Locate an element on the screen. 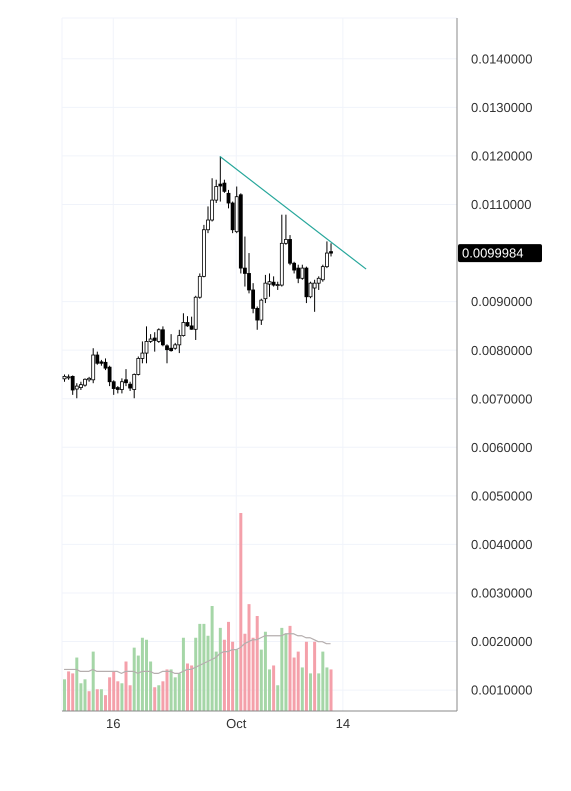 This screenshot has height=791, width=571. y-tick-label: 0.0130000 is located at coordinates (501, 107).